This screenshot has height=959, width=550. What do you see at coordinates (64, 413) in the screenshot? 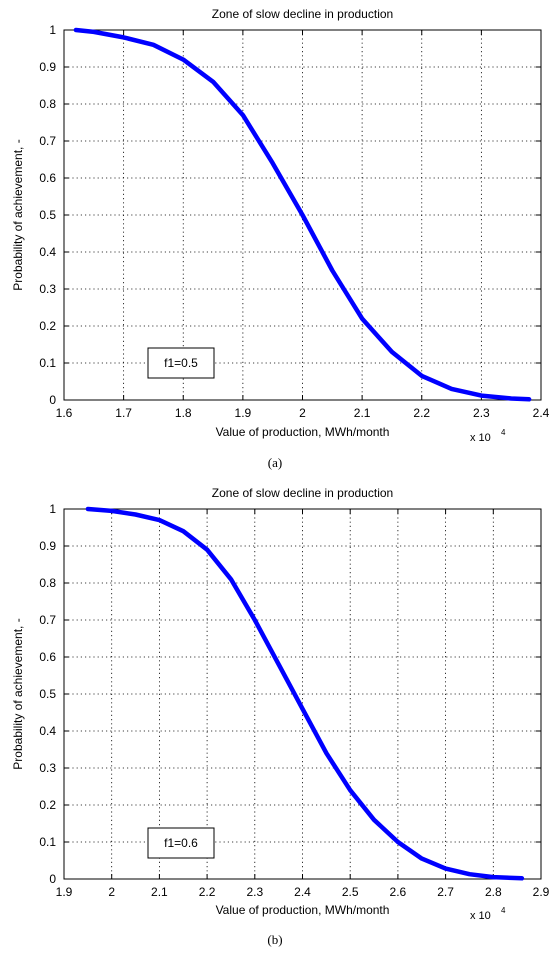
I see `x-tick-label: 1.6` at bounding box center [64, 413].